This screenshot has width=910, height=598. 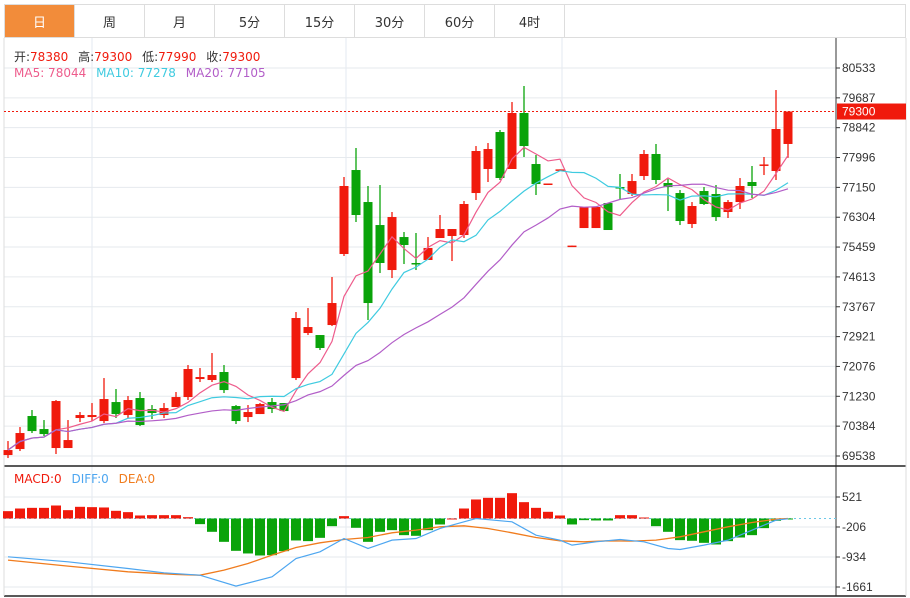 I want to click on price-axis-label: 77150, so click(x=859, y=187).